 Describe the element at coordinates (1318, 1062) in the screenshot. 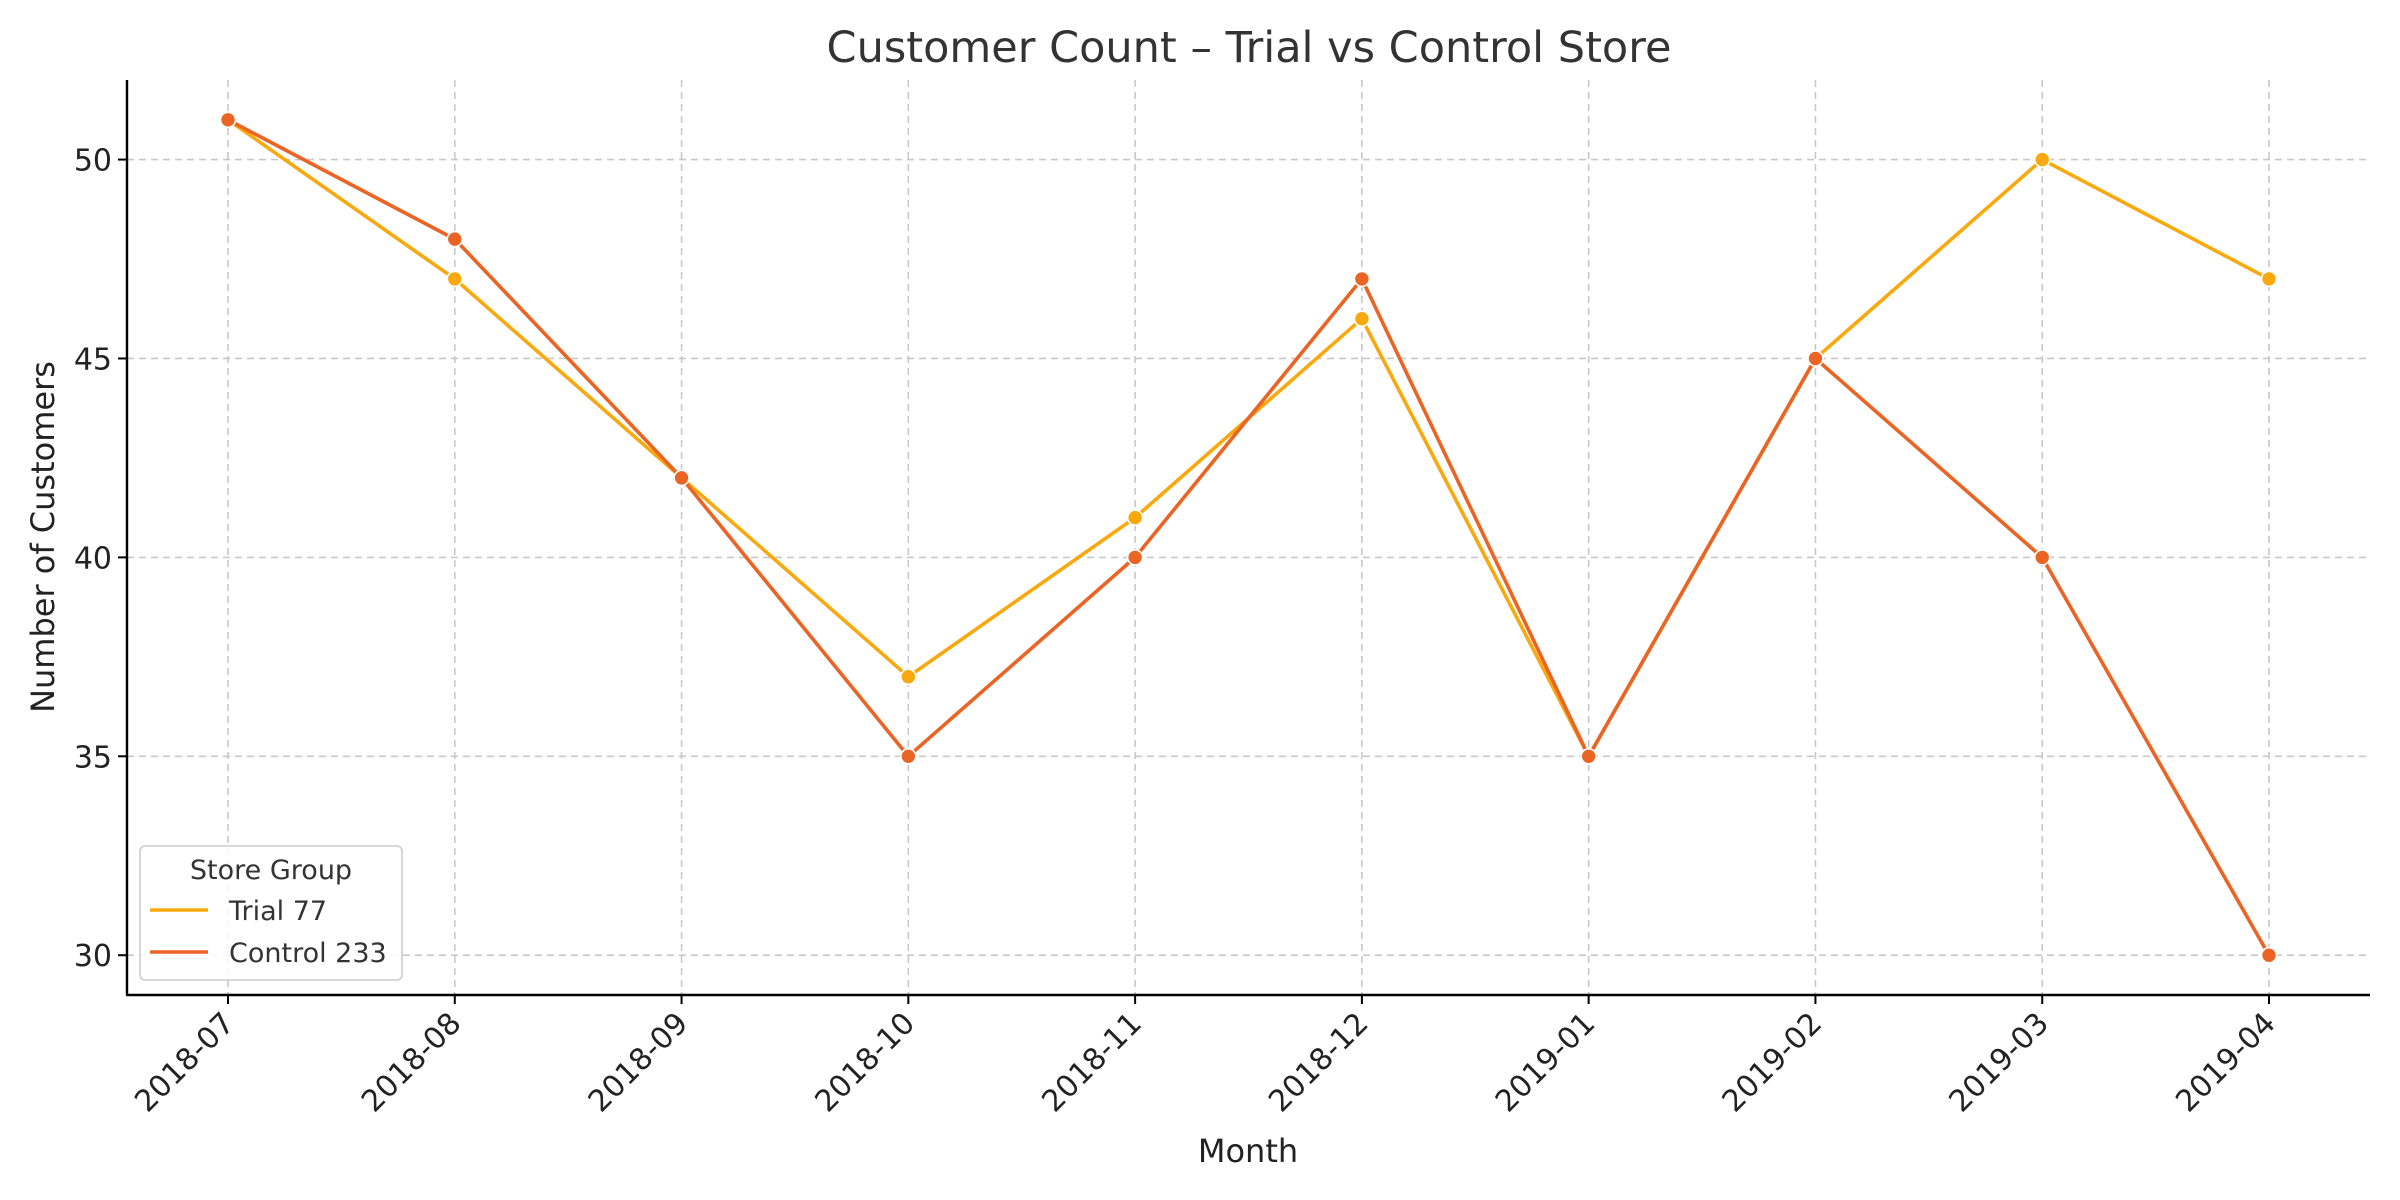

I see `x-tick-label: 2018-12` at that location.